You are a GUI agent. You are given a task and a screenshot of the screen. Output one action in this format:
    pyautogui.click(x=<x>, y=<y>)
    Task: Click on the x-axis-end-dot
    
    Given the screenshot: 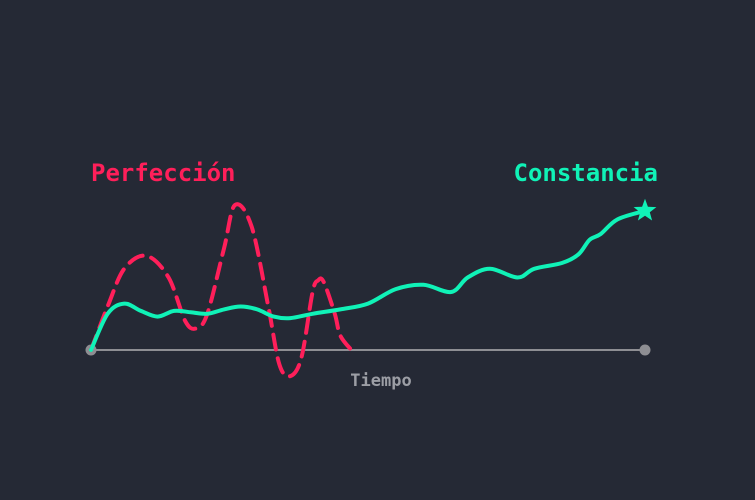 What is the action you would take?
    pyautogui.click(x=645, y=350)
    